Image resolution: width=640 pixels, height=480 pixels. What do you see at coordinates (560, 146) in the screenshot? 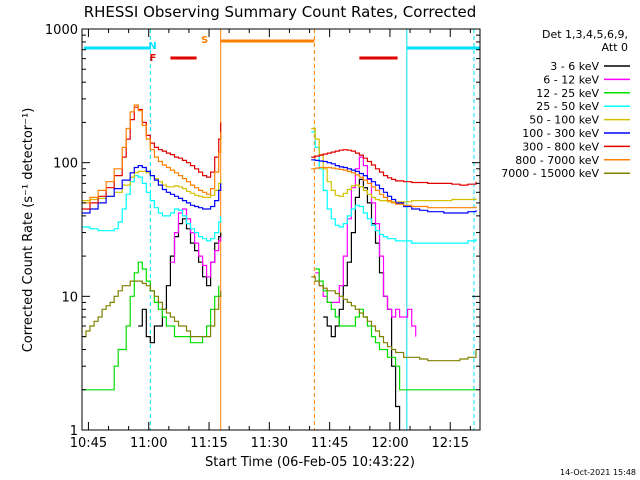
I see `legend-label: 300 - 800 keV` at bounding box center [560, 146].